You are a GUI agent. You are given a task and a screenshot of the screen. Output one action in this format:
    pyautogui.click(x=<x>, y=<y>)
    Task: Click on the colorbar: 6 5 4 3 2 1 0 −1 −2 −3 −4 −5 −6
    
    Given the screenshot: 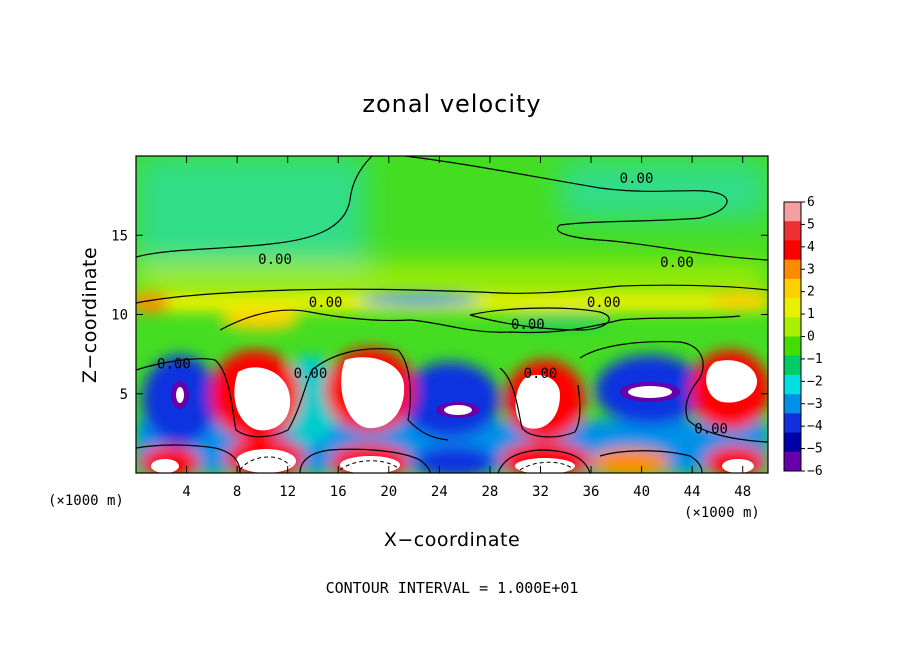 What is the action you would take?
    pyautogui.click(x=803, y=337)
    